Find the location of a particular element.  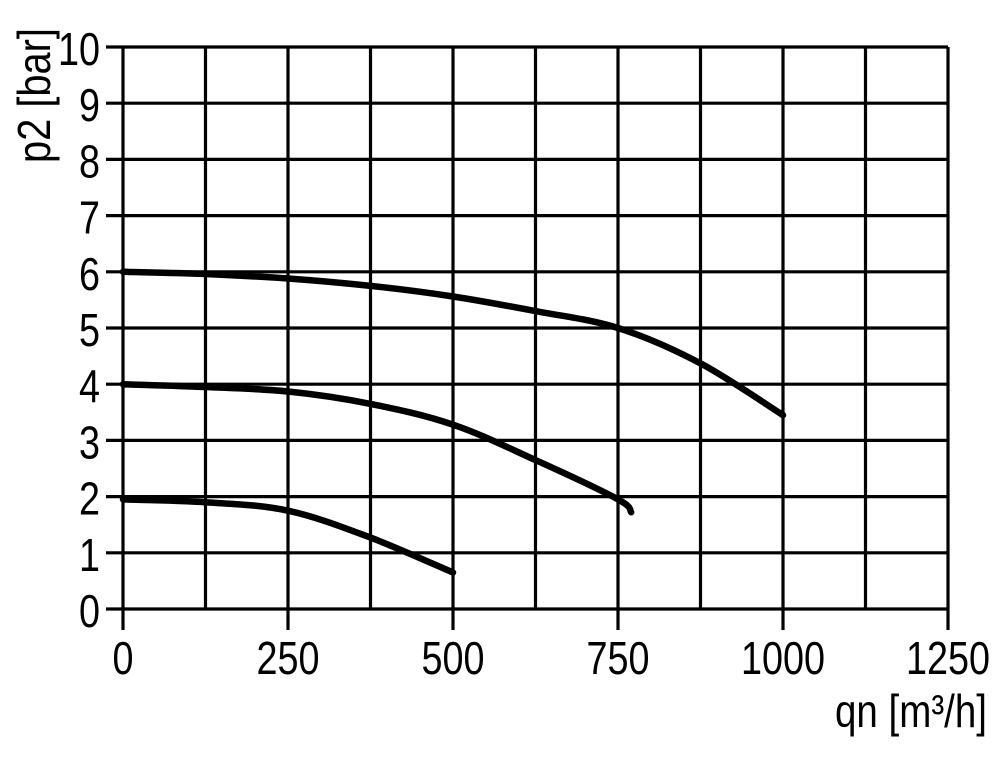

y-tick-label: 8 is located at coordinates (89, 161).